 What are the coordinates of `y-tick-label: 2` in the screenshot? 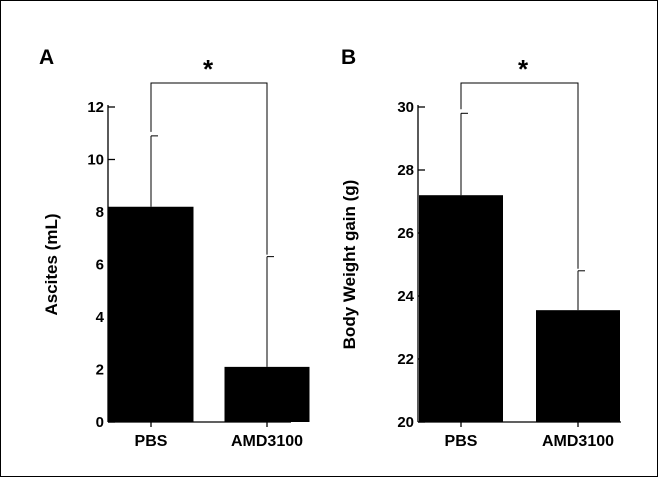 It's located at (100, 370).